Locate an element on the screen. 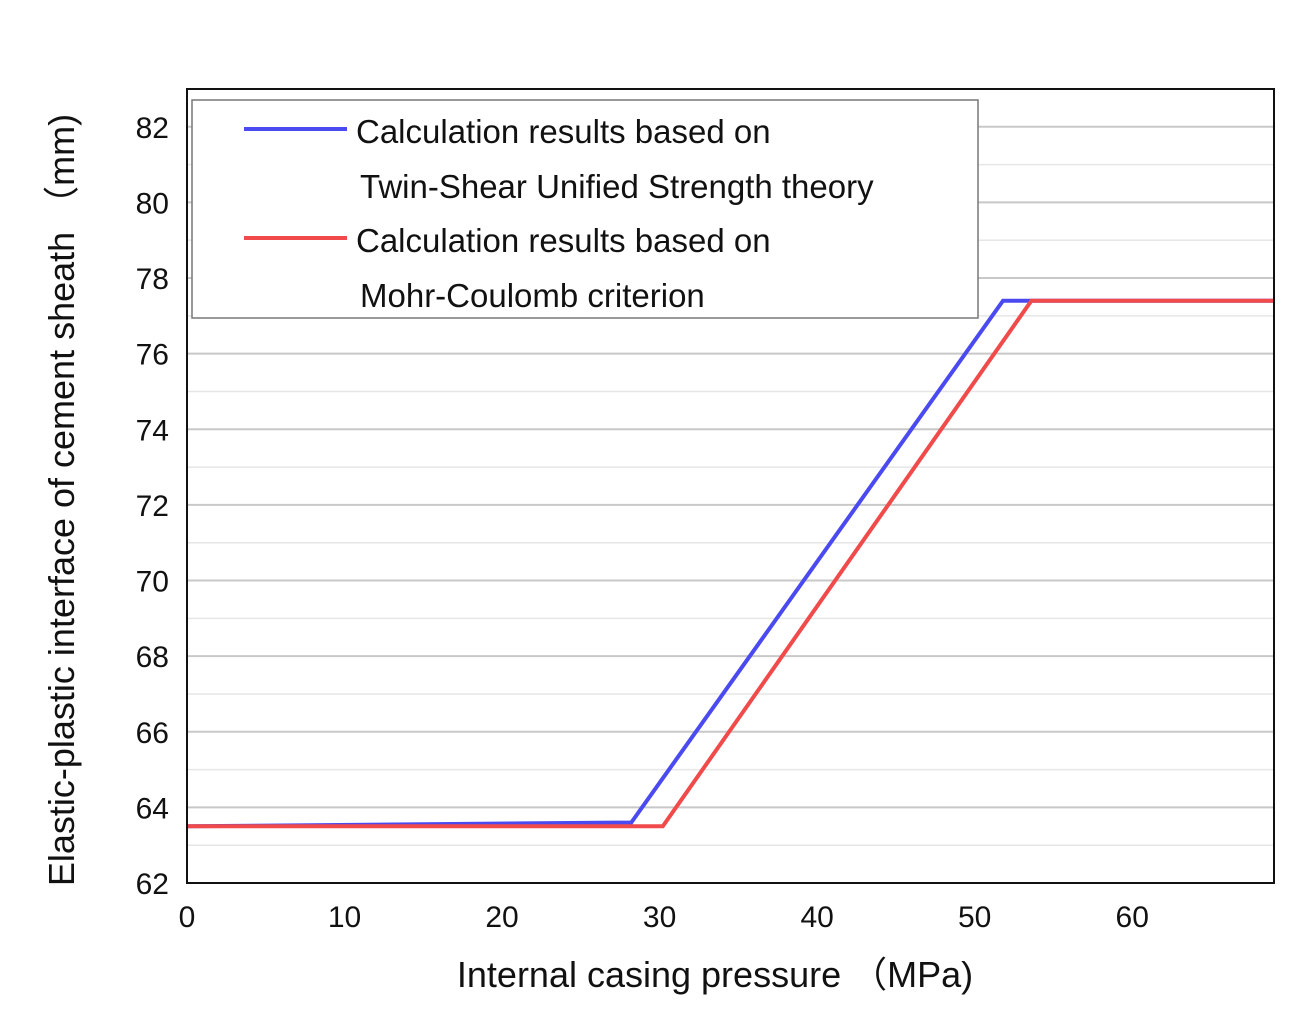 The height and width of the screenshot is (1024, 1314). legend-label-twin-shear-line1: Calculation results based on is located at coordinates (563, 131).